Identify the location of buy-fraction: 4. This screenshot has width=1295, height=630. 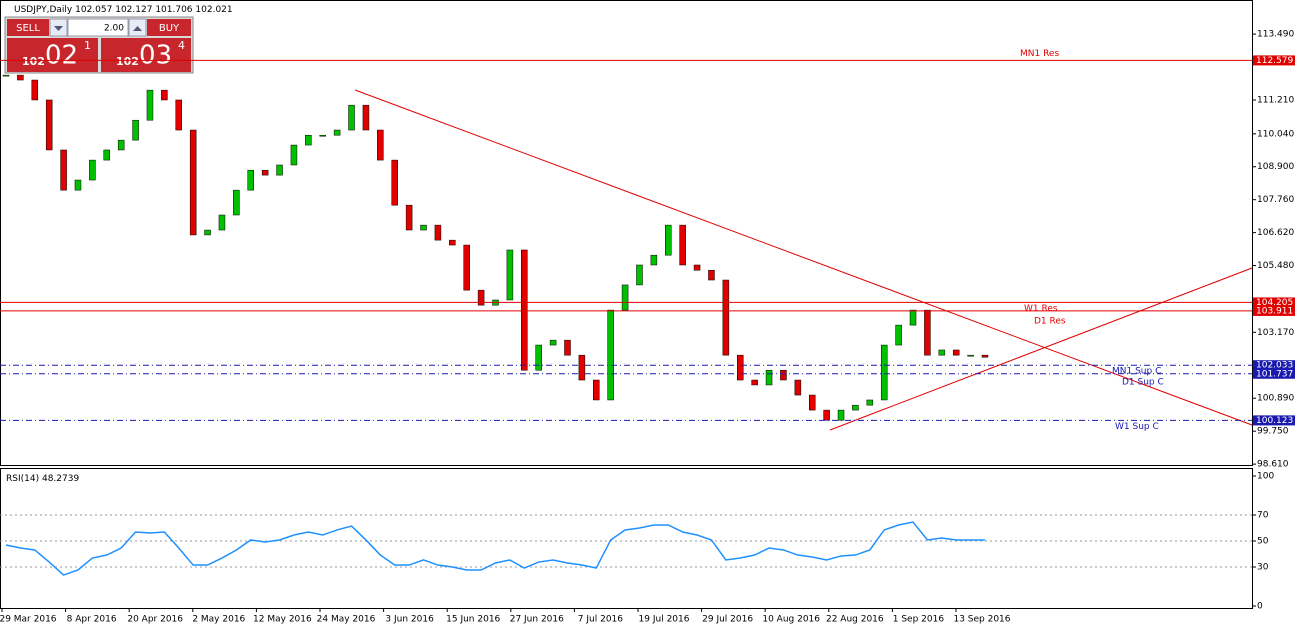
(181, 45).